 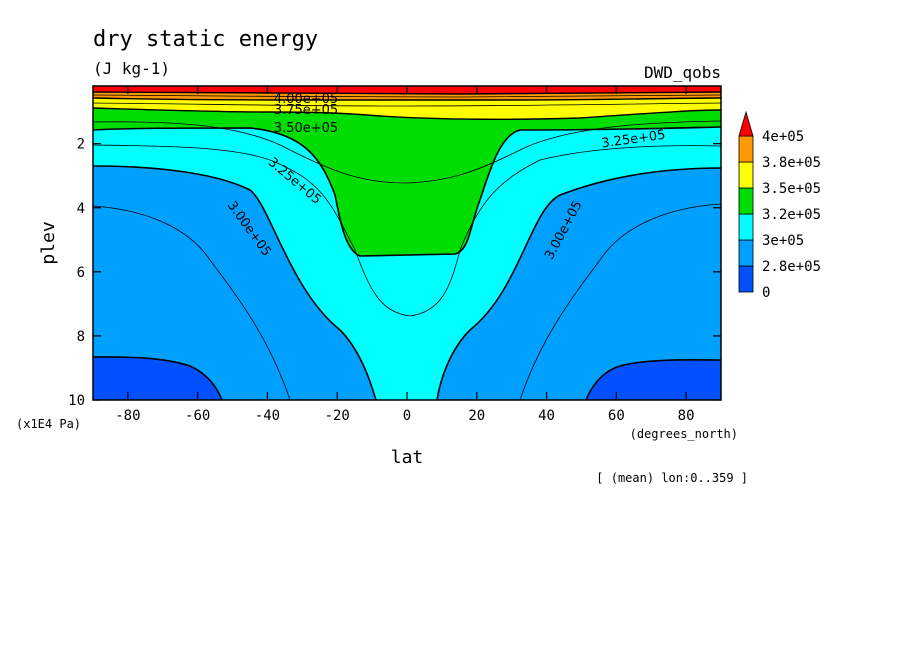 What do you see at coordinates (783, 137) in the screenshot?
I see `legend-label: 4e+05` at bounding box center [783, 137].